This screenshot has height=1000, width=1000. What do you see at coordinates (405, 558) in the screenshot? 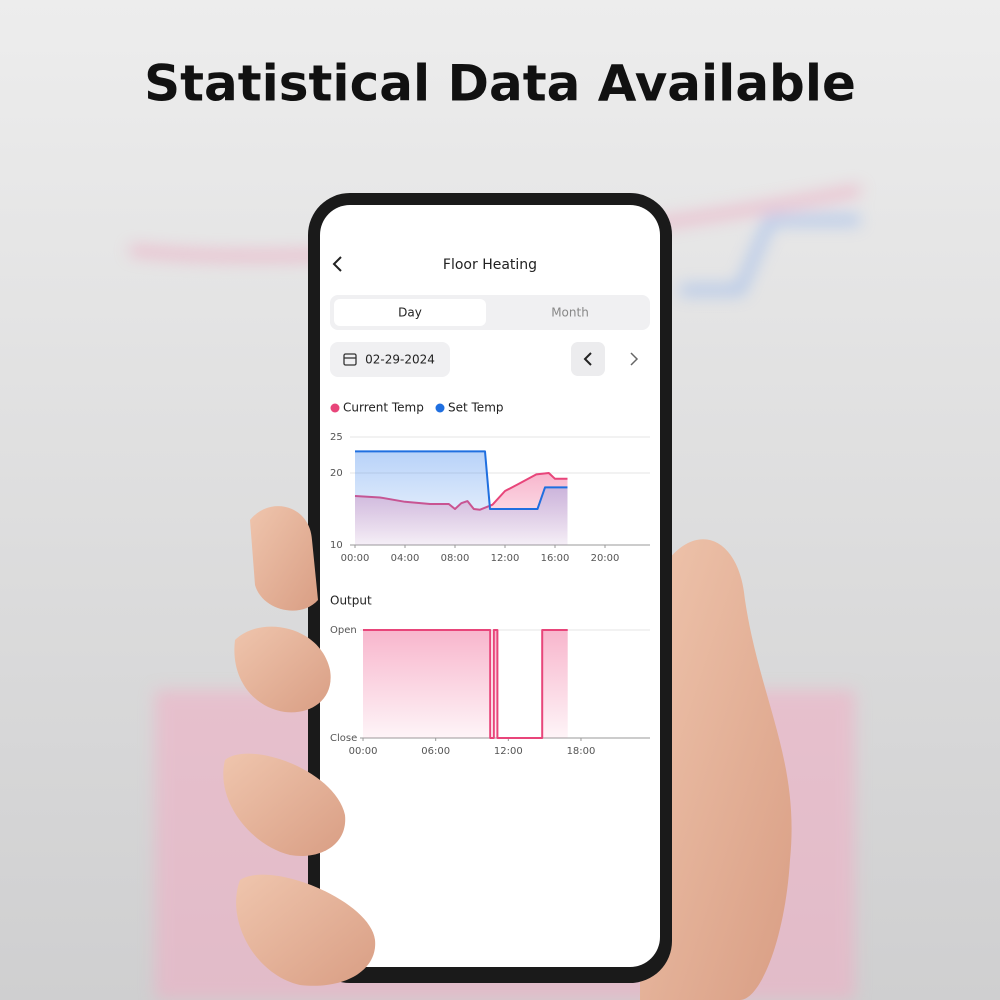
I see `x-tick-label: 04:00` at bounding box center [405, 558].